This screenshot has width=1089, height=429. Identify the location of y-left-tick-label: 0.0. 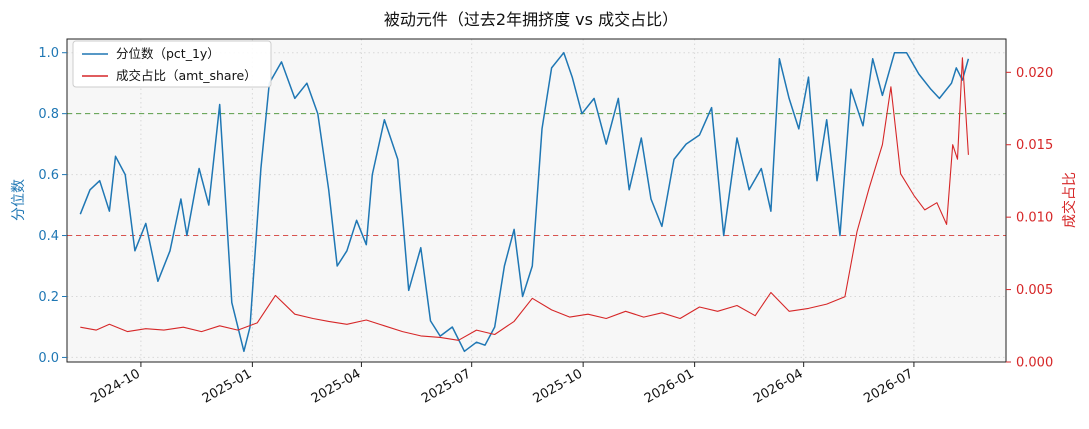
(48, 358).